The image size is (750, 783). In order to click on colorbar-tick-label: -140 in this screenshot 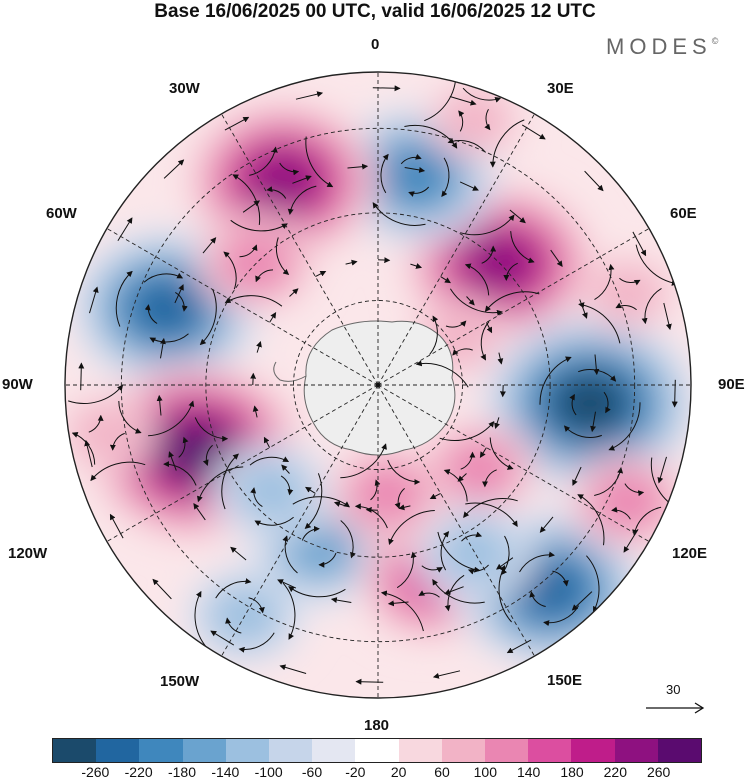, I will do `click(225, 772)`.